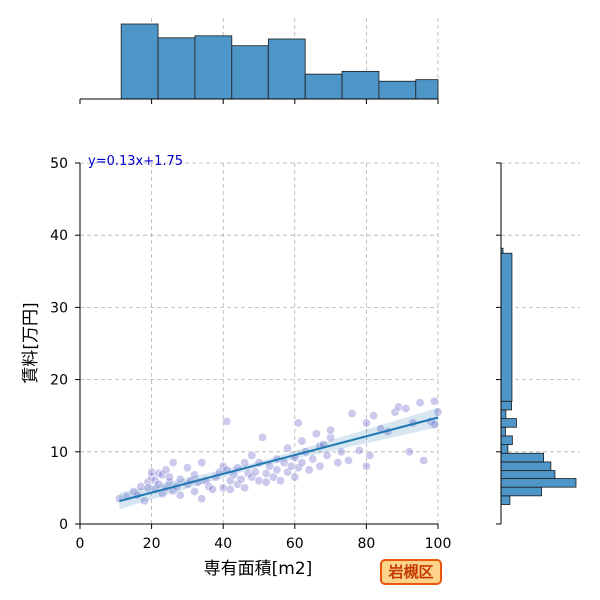 This screenshot has height=600, width=600. I want to click on y-tick-label: 10, so click(59, 453).